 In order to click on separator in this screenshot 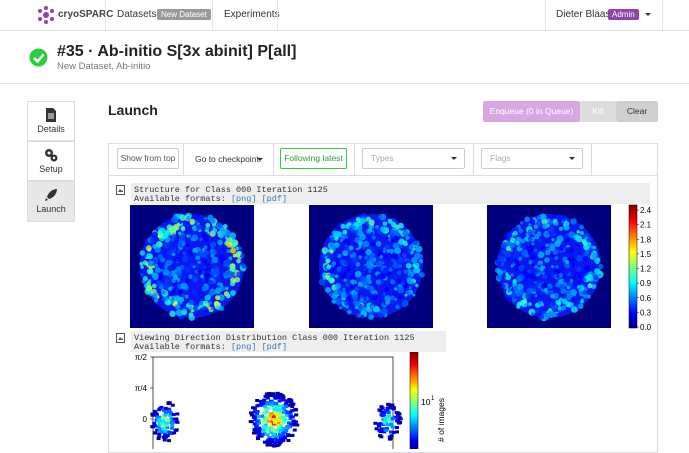, I will do `click(273, 159)`.